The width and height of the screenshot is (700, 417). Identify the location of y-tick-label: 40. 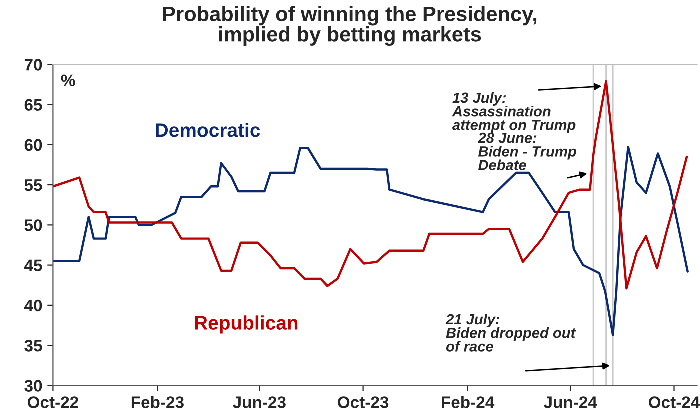
(33, 306).